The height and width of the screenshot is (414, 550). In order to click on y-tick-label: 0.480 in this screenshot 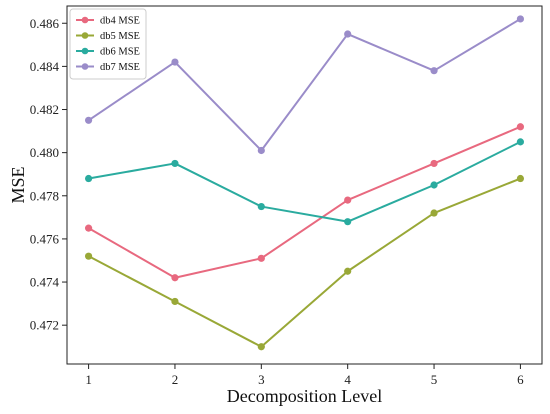, I will do `click(44, 152)`.